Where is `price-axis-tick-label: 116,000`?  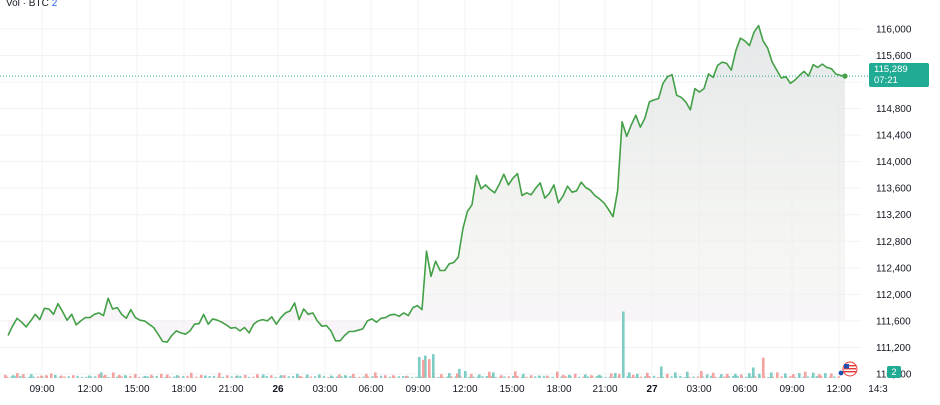 price-axis-tick-label: 116,000 is located at coordinates (894, 29).